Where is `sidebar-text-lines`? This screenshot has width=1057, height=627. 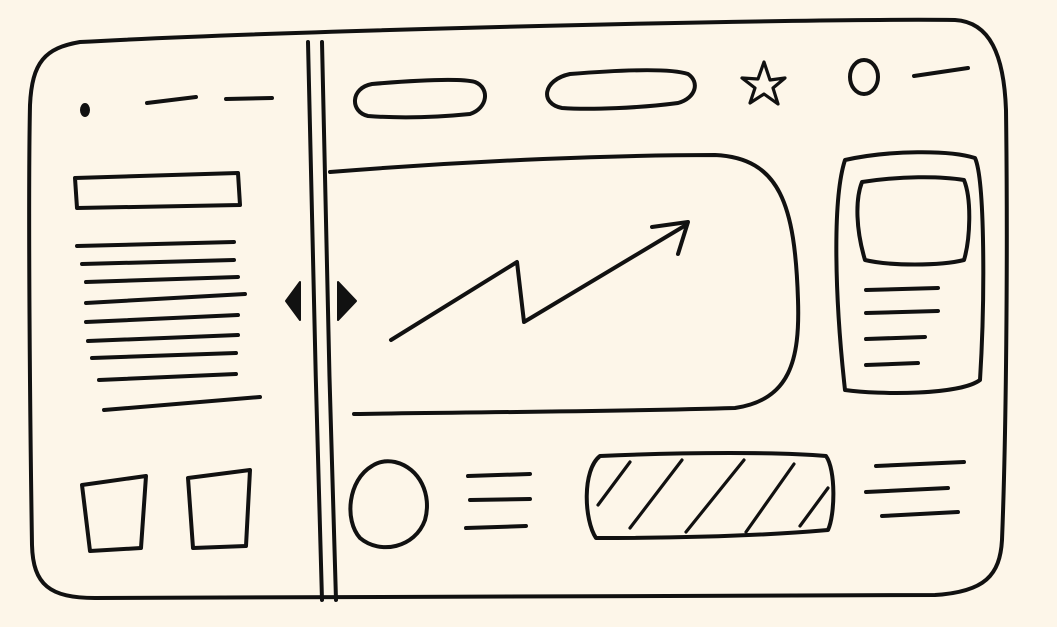 sidebar-text-lines is located at coordinates (168, 326).